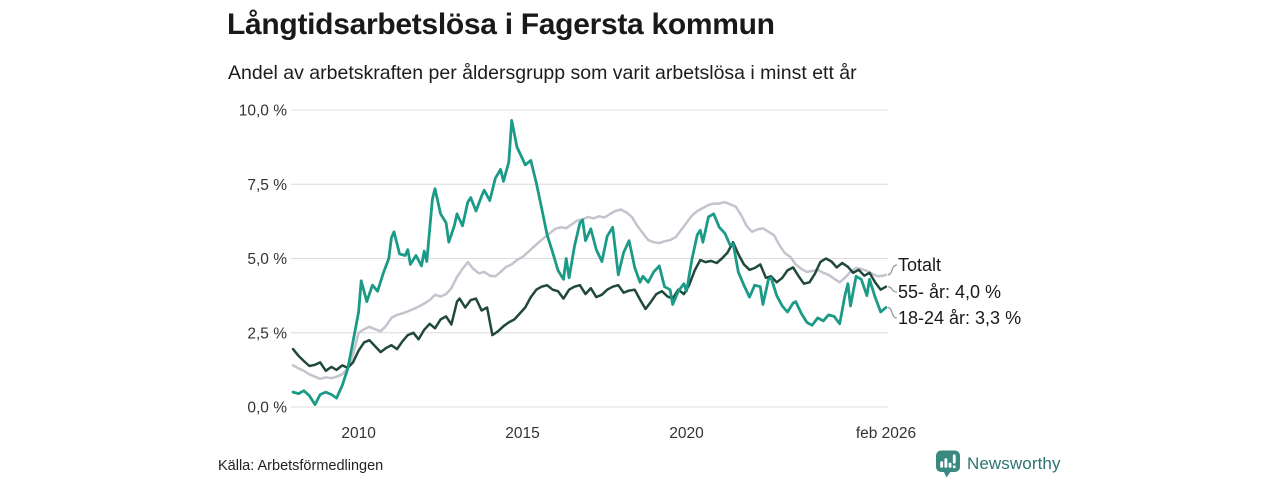 The width and height of the screenshot is (1280, 480). What do you see at coordinates (267, 259) in the screenshot?
I see `y-axis-tick-label: 5,0 %` at bounding box center [267, 259].